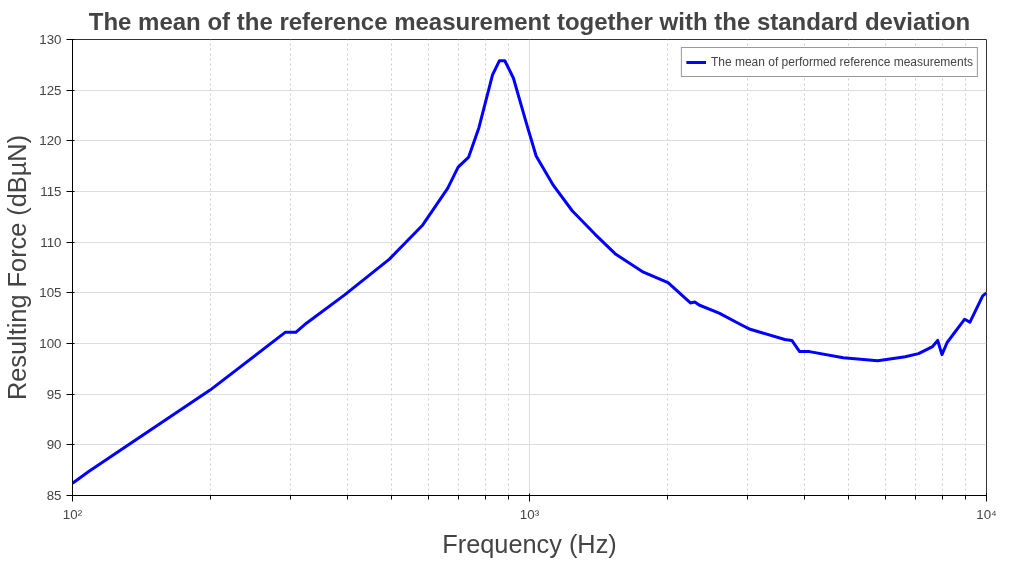 This screenshot has width=1022, height=568. What do you see at coordinates (529, 543) in the screenshot?
I see `x-axis-title: Frequency (Hz)` at bounding box center [529, 543].